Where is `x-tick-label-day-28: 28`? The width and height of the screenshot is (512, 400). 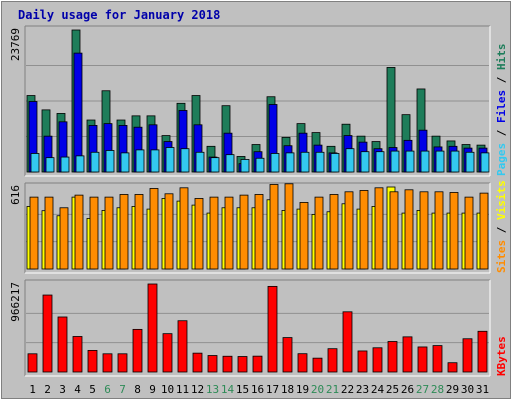 x-tick-label-day-28: 28 is located at coordinates (437, 389).